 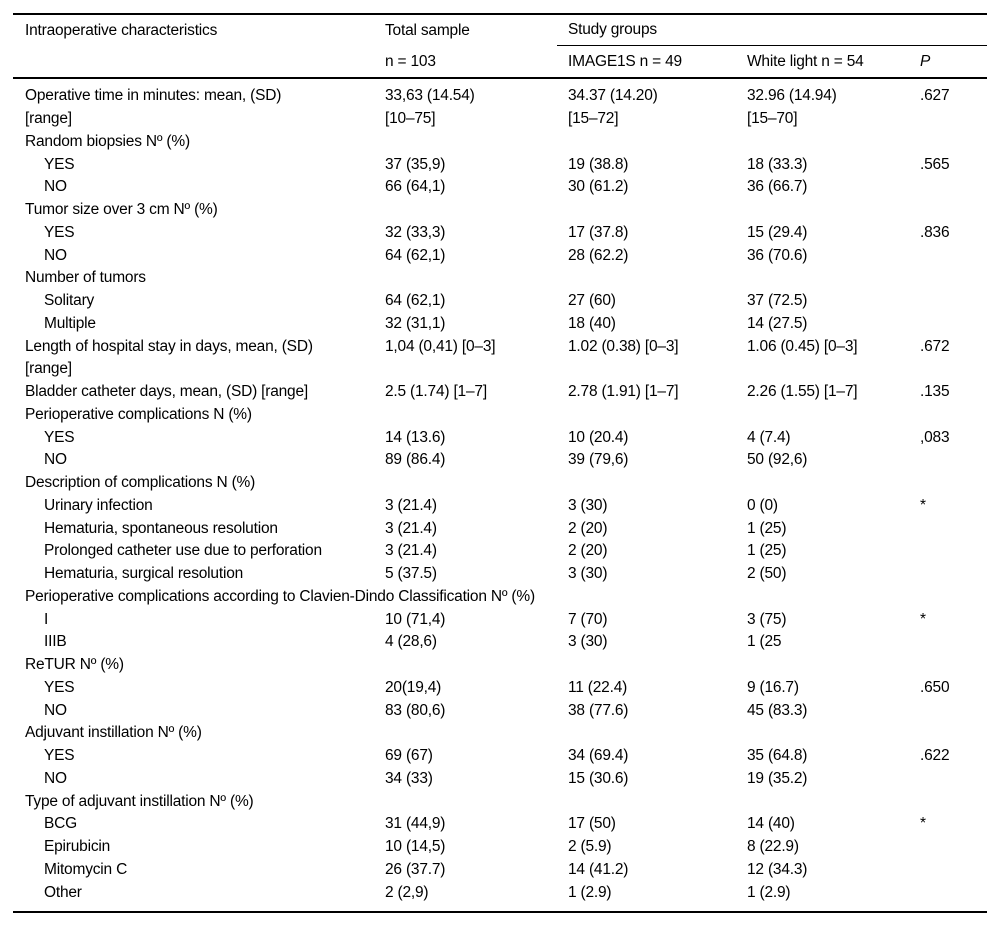 I want to click on cell-white-light: 9 (16.7), so click(x=773, y=687).